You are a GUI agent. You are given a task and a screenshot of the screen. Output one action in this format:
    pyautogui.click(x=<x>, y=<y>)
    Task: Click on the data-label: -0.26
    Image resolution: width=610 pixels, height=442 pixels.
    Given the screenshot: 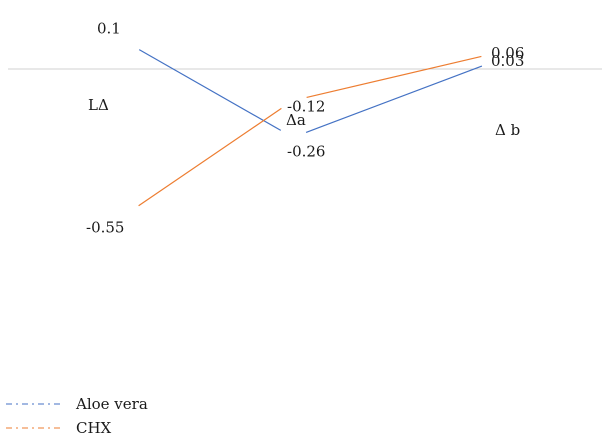 What is the action you would take?
    pyautogui.click(x=306, y=151)
    